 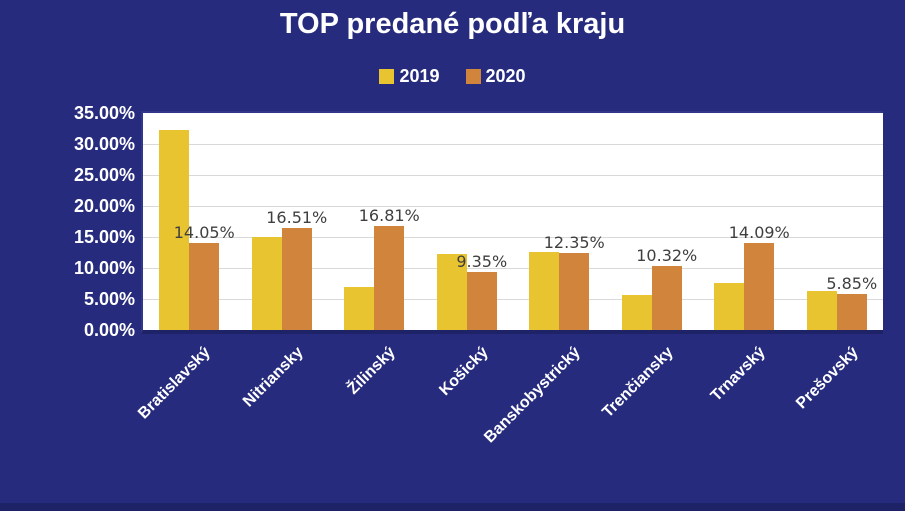 What do you see at coordinates (481, 301) in the screenshot?
I see `bar-2020-Košický` at bounding box center [481, 301].